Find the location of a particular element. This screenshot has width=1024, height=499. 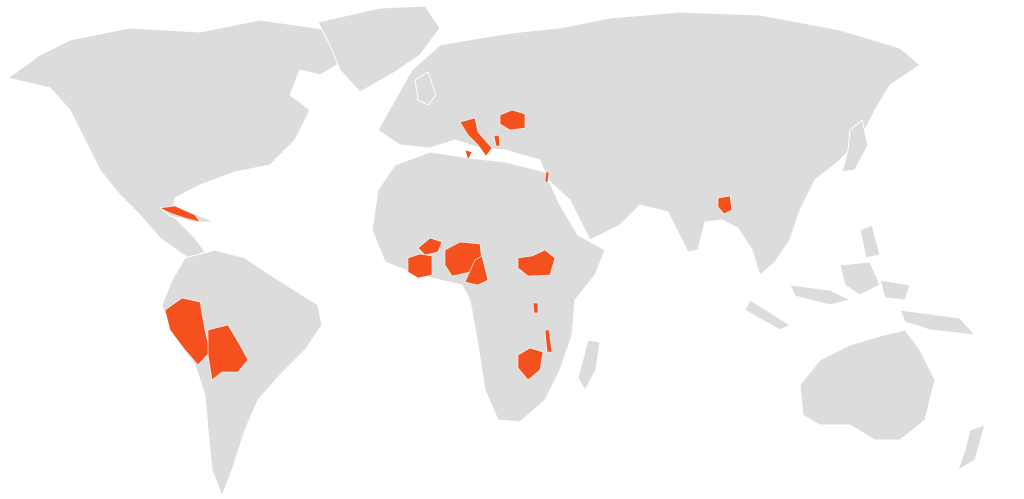

greenland is located at coordinates (379, 49).